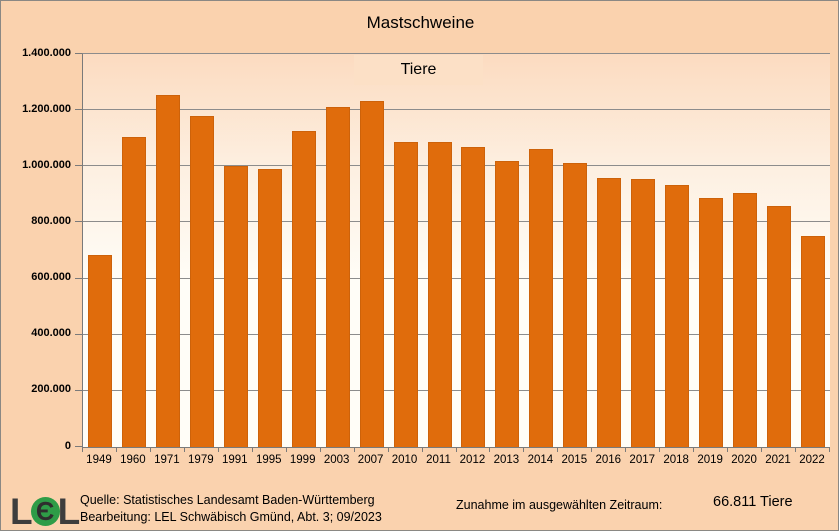 Image resolution: width=839 pixels, height=532 pixels. Describe the element at coordinates (642, 460) in the screenshot. I see `x-tick-label-2017: 2017` at that location.